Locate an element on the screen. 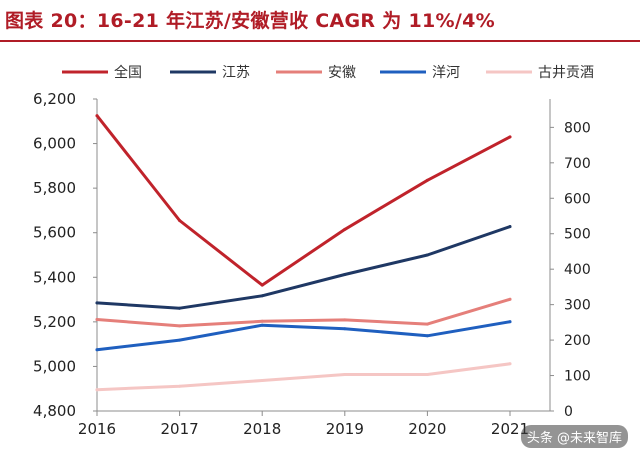 This screenshot has height=454, width=640. right-tick-label: 100 is located at coordinates (577, 377).